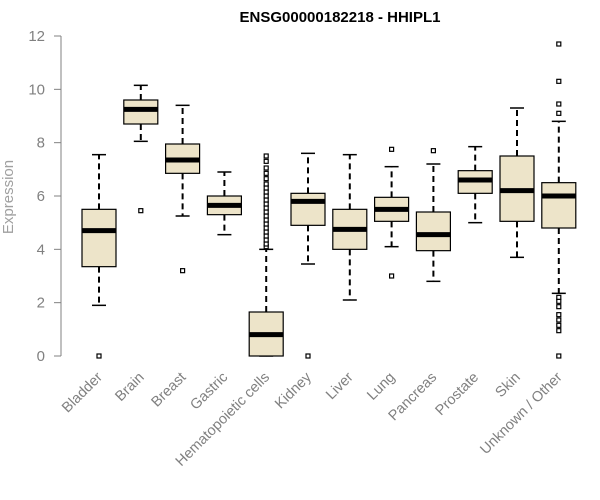 The image size is (600, 500). What do you see at coordinates (508, 385) in the screenshot?
I see `x-tick-label: Skin` at bounding box center [508, 385].